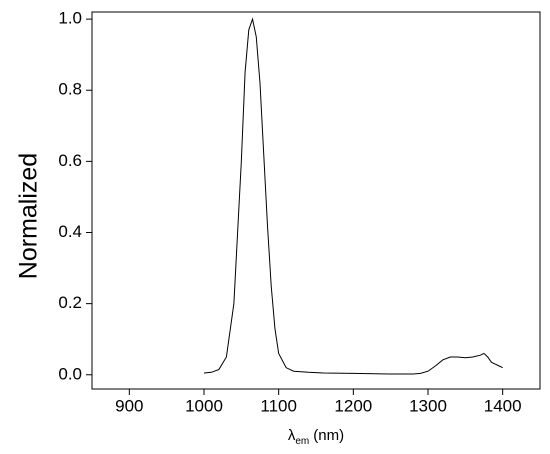 The height and width of the screenshot is (454, 550). I want to click on y-tick-label: 0.2, so click(70, 302).